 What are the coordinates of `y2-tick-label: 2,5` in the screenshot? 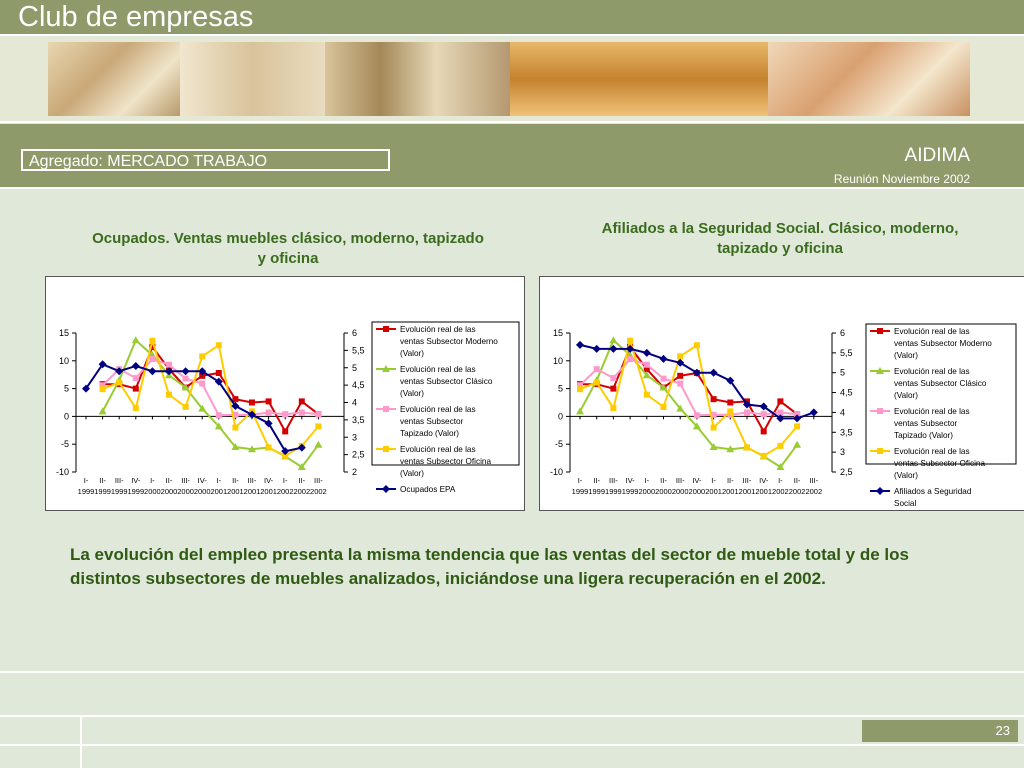 It's located at (846, 472).